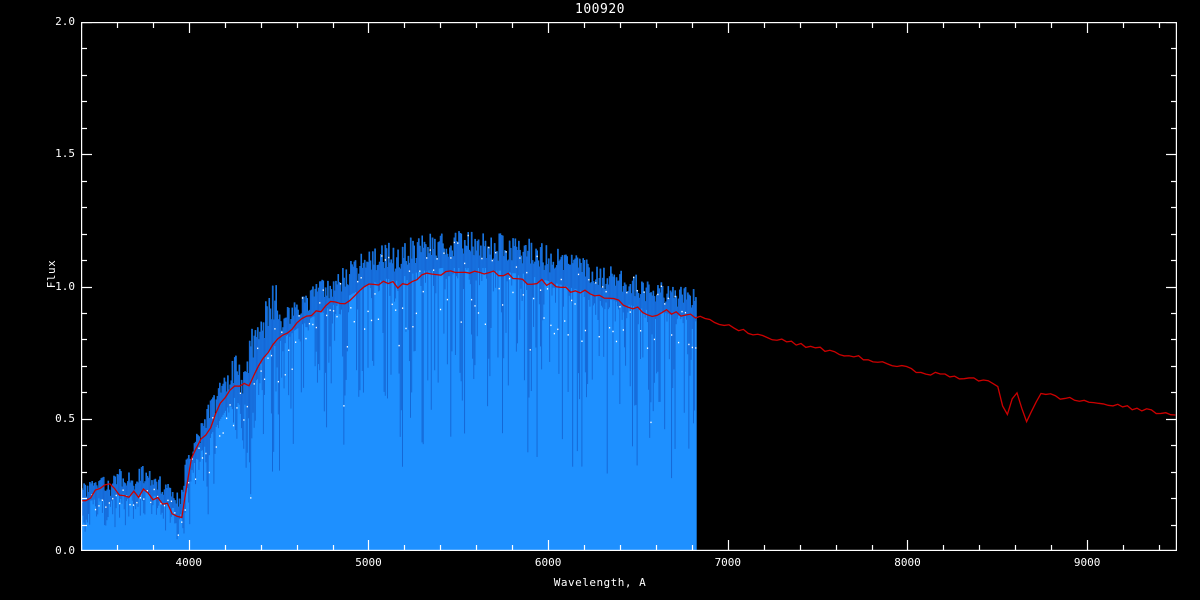 Image resolution: width=1200 pixels, height=600 pixels. I want to click on page-title: 100920, so click(600, 9).